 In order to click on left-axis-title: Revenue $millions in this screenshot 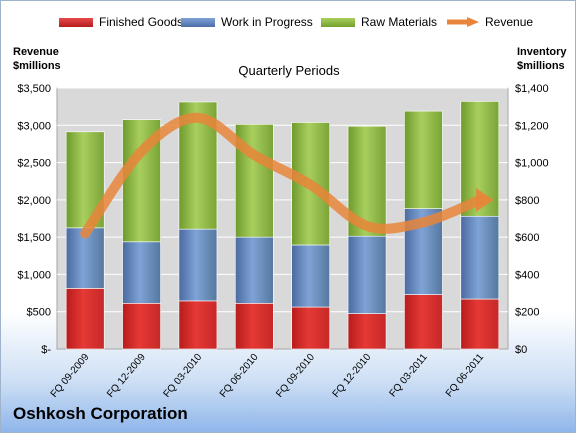, I will do `click(37, 59)`.